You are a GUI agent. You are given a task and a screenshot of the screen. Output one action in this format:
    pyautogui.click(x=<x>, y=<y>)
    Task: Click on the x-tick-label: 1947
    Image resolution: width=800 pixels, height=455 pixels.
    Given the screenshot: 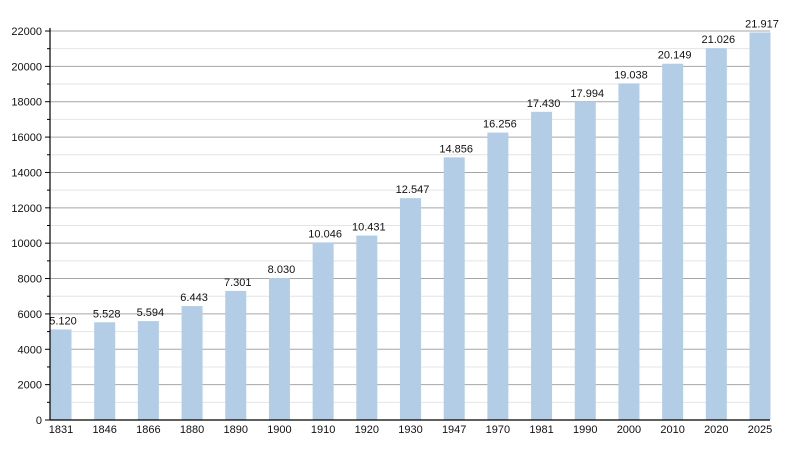 What is the action you would take?
    pyautogui.click(x=454, y=430)
    